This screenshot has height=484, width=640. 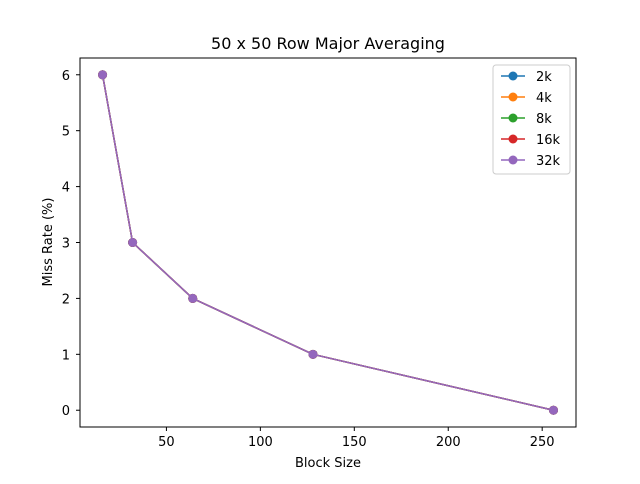 What do you see at coordinates (513, 118) in the screenshot?
I see `legend-marker-8k` at bounding box center [513, 118].